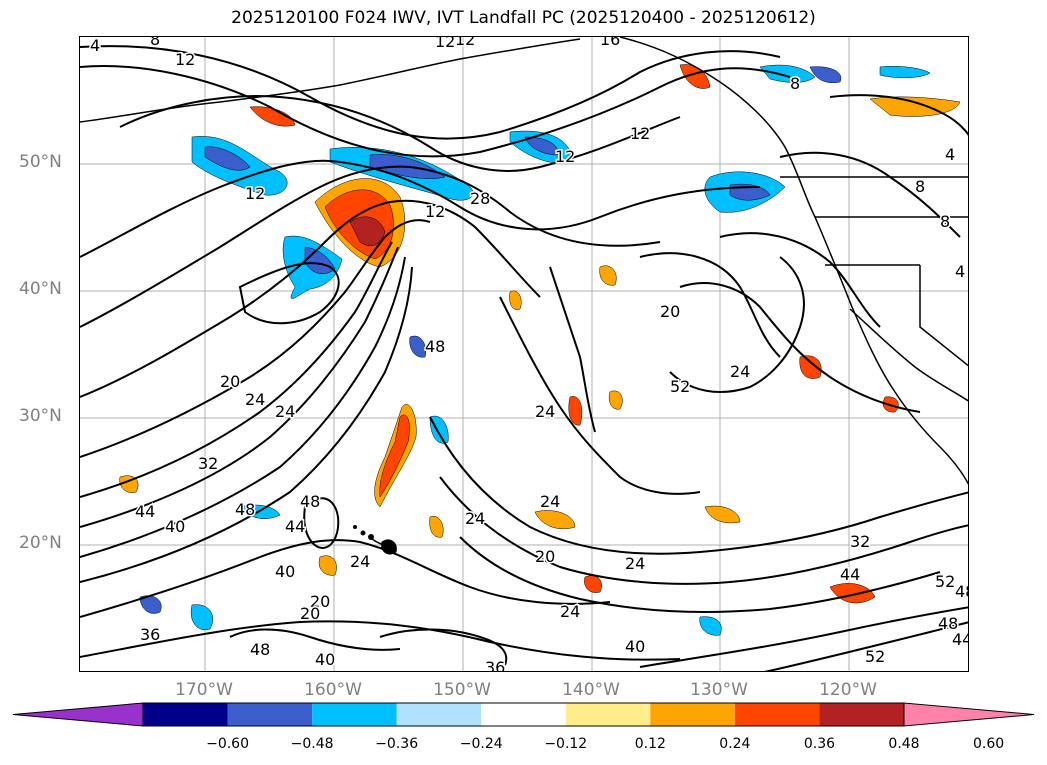 This screenshot has width=1047, height=765. I want to click on colorbar-outline, so click(523, 714).